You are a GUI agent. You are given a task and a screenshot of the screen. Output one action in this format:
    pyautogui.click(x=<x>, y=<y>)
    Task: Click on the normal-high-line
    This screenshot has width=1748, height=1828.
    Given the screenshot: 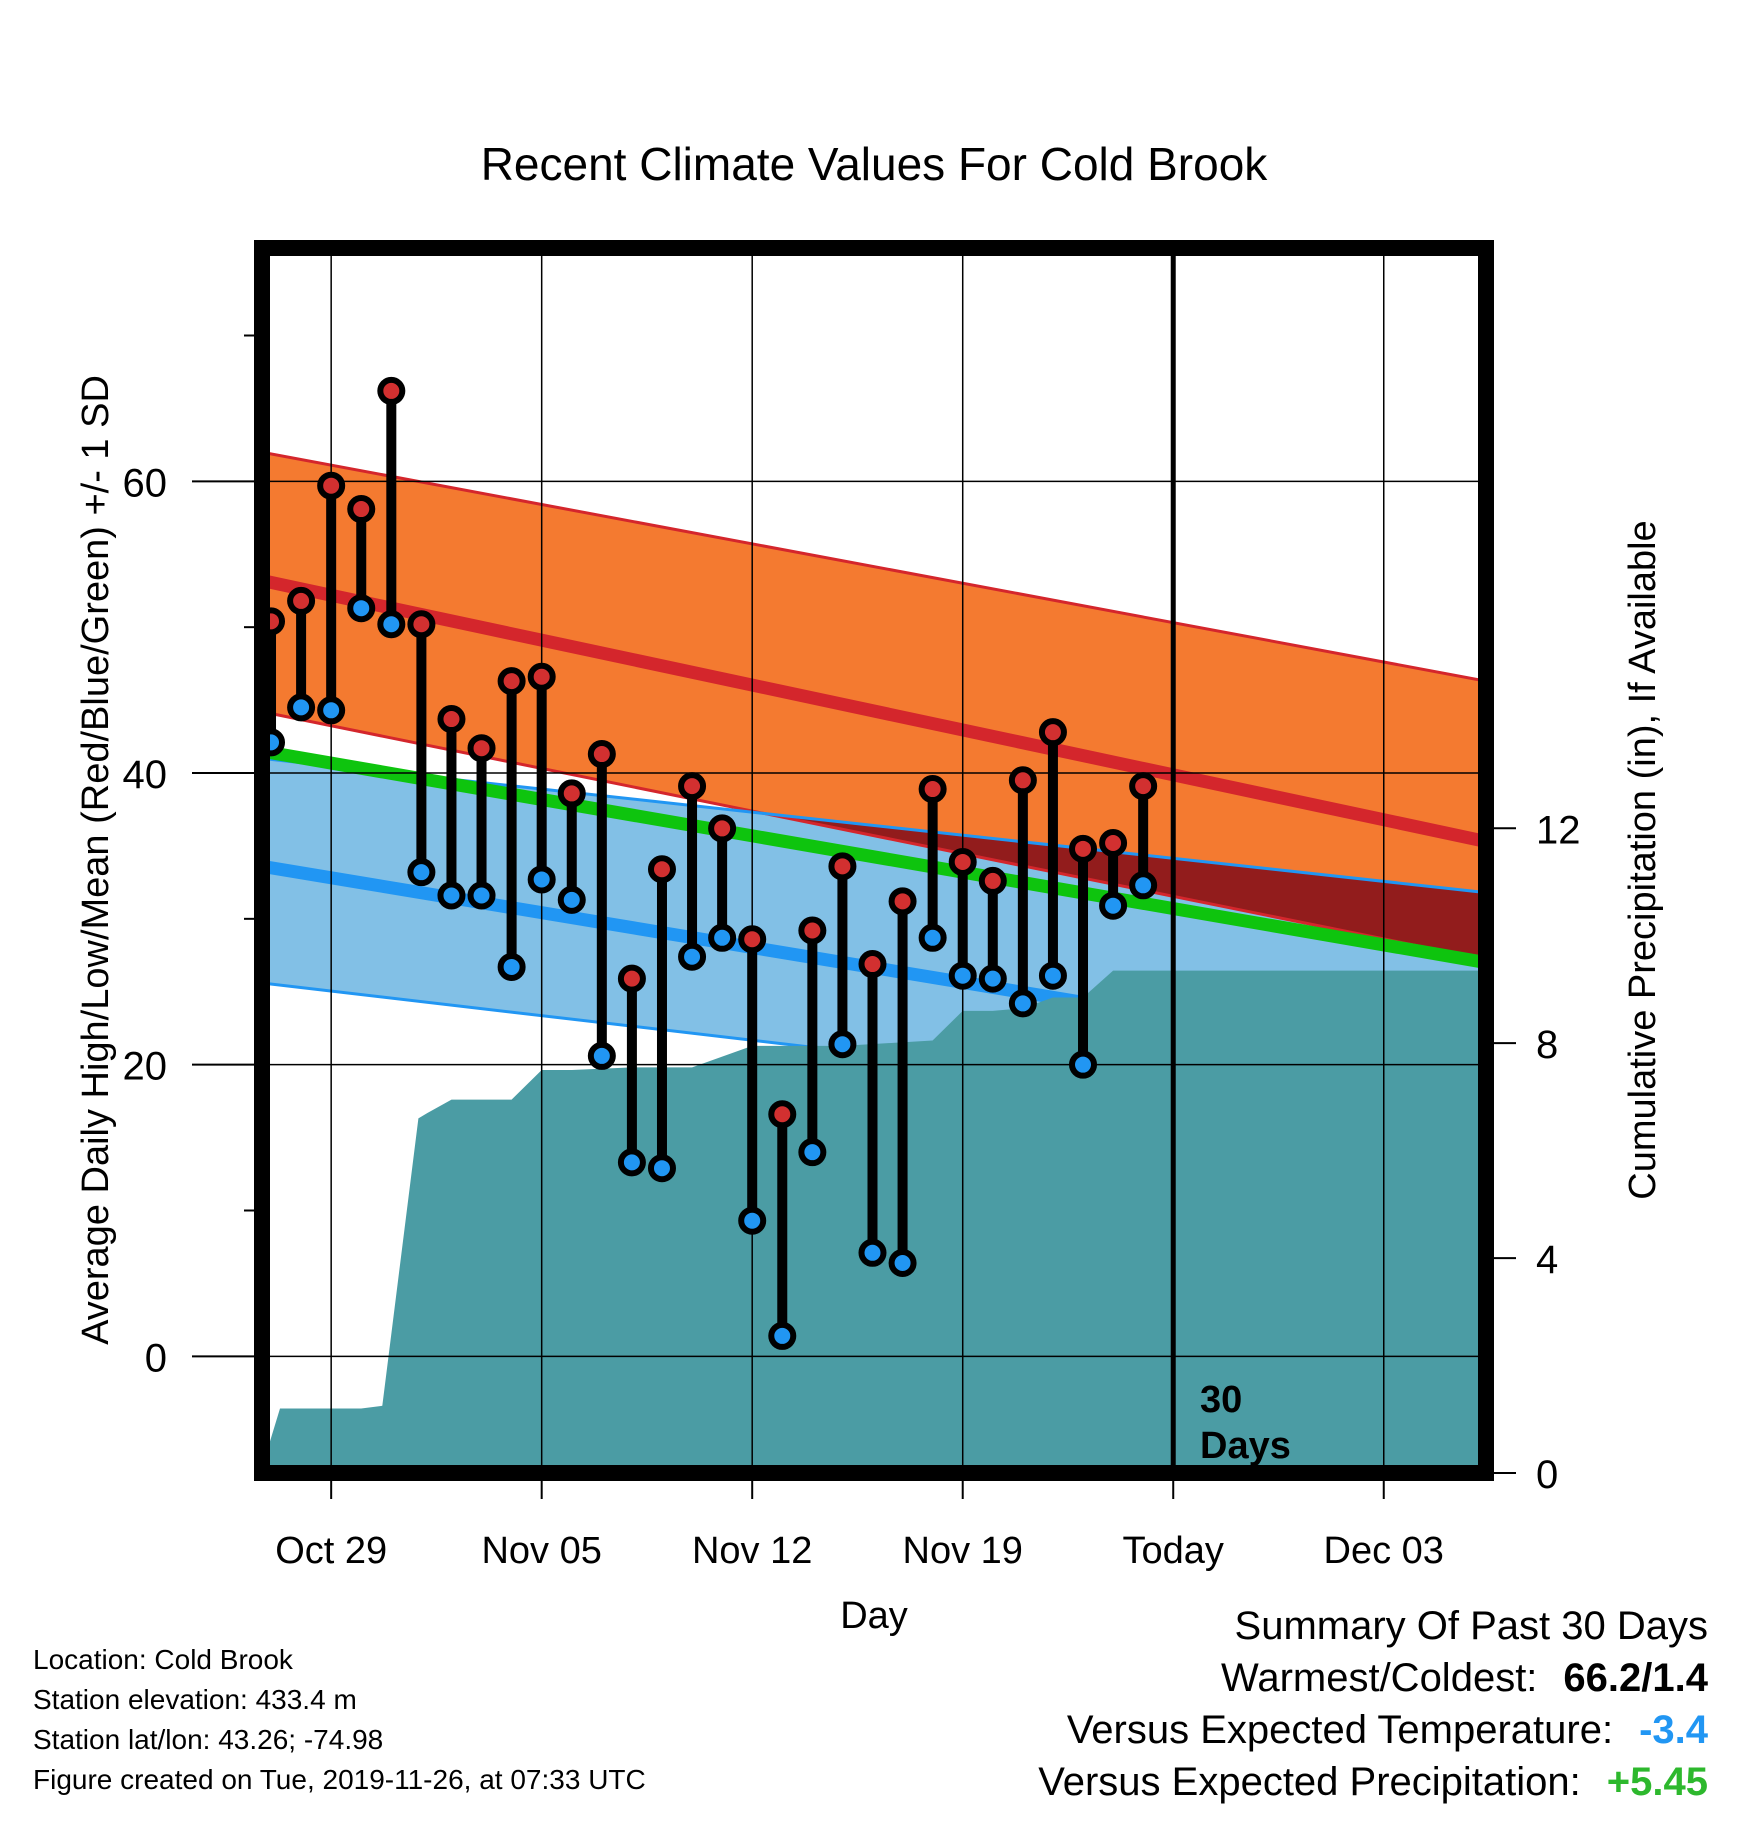 What is the action you would take?
    pyautogui.click(x=874, y=711)
    